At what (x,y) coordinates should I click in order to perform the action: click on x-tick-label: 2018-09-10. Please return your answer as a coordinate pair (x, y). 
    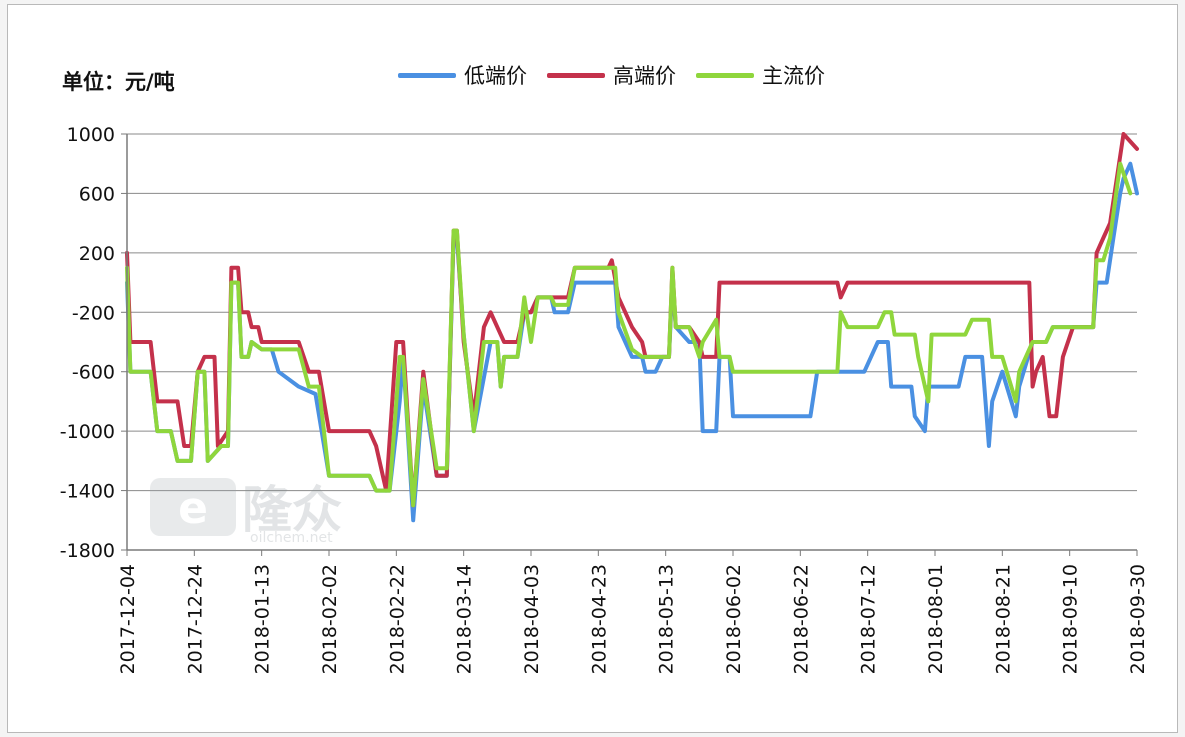
    Looking at the image, I should click on (1071, 619).